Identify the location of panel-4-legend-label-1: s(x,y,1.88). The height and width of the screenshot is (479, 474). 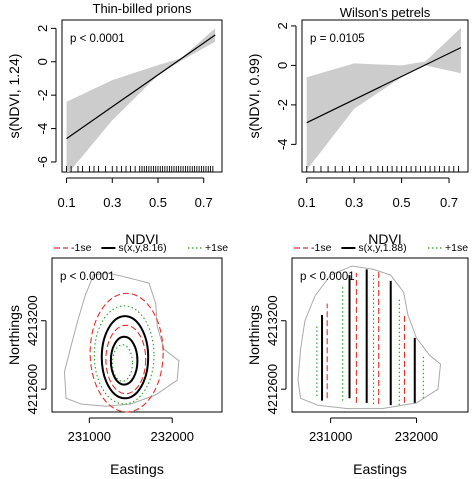
(382, 248).